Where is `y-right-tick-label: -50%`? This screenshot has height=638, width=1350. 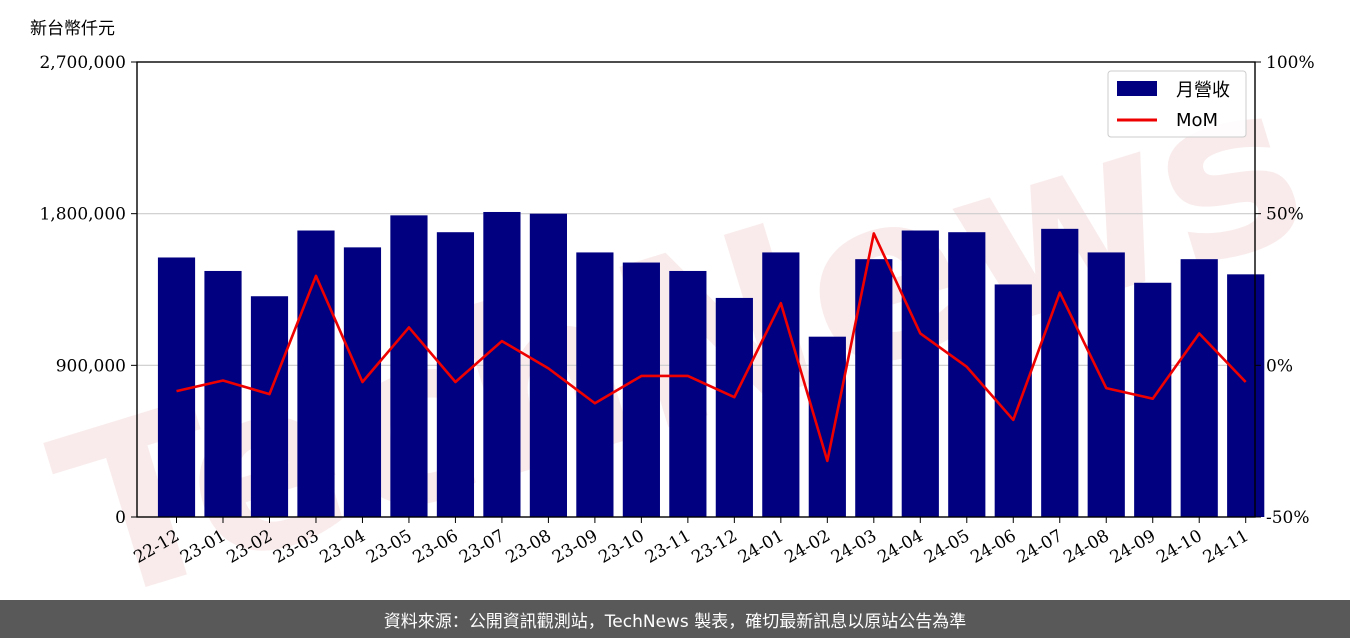
y-right-tick-label: -50% is located at coordinates (1288, 518).